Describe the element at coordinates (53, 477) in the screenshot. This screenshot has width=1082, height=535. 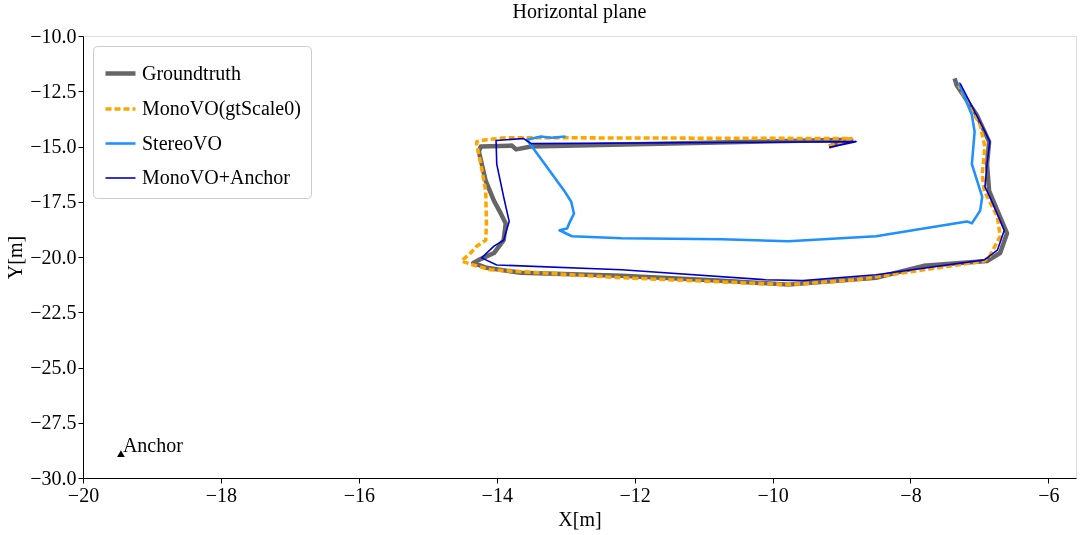
I see `y-tick-label: −30.0` at that location.